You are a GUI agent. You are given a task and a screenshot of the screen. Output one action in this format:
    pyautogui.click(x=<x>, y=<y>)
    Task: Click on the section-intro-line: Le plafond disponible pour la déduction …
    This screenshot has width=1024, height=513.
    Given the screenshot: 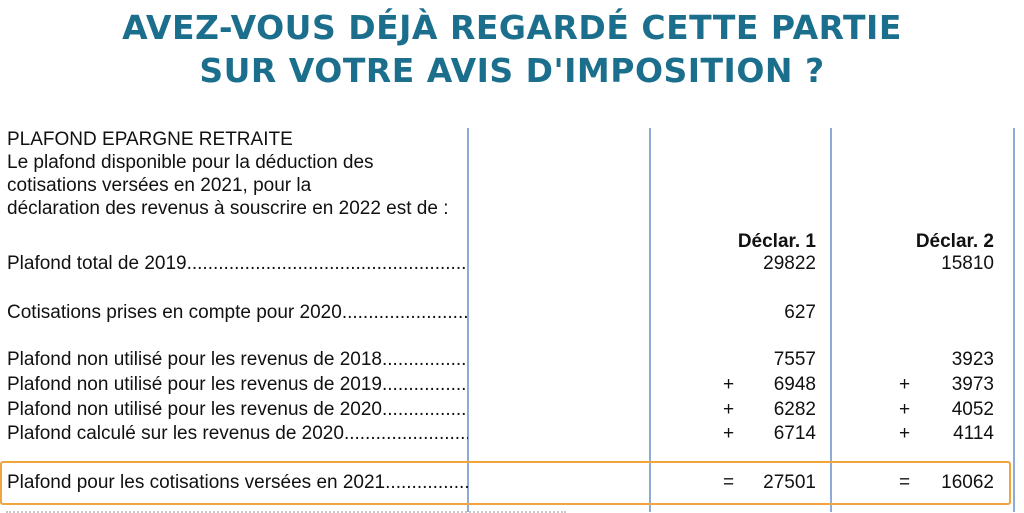 What is the action you would take?
    pyautogui.click(x=190, y=162)
    